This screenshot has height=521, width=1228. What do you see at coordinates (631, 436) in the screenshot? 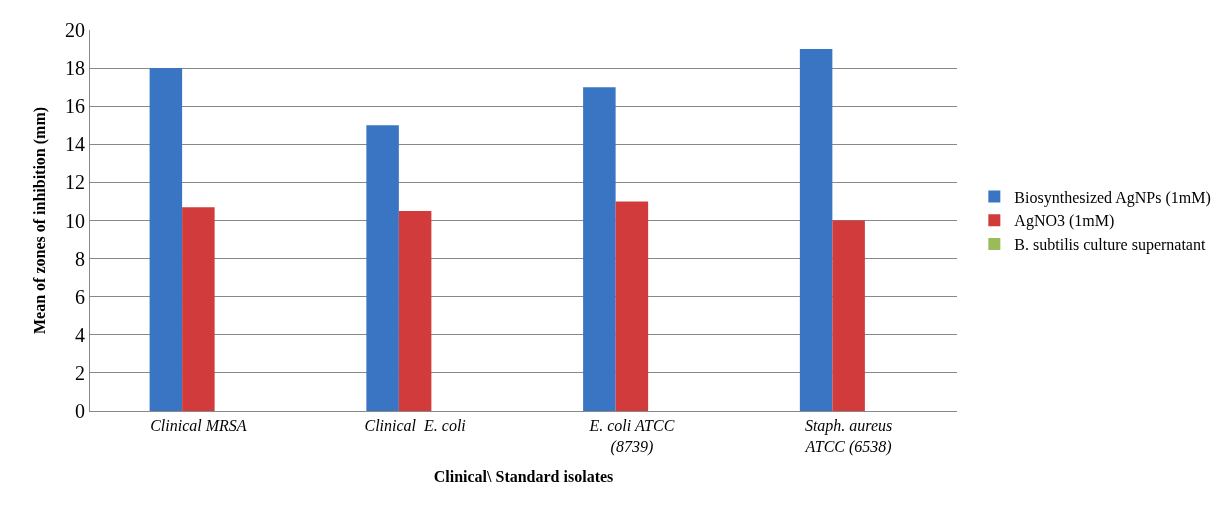
I see `x-tick-label: E. coli ATCC (8739)` at bounding box center [631, 436].